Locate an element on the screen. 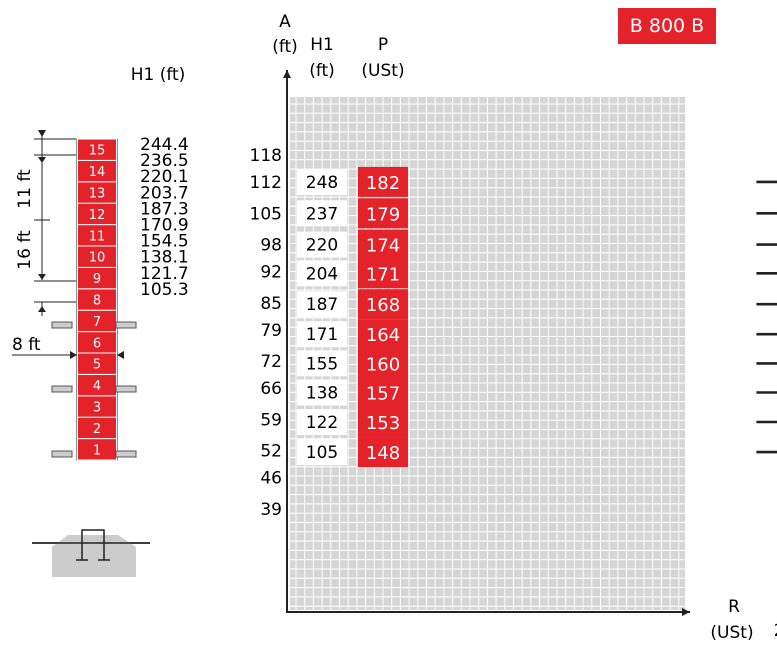  h1-value: 171 is located at coordinates (322, 335).